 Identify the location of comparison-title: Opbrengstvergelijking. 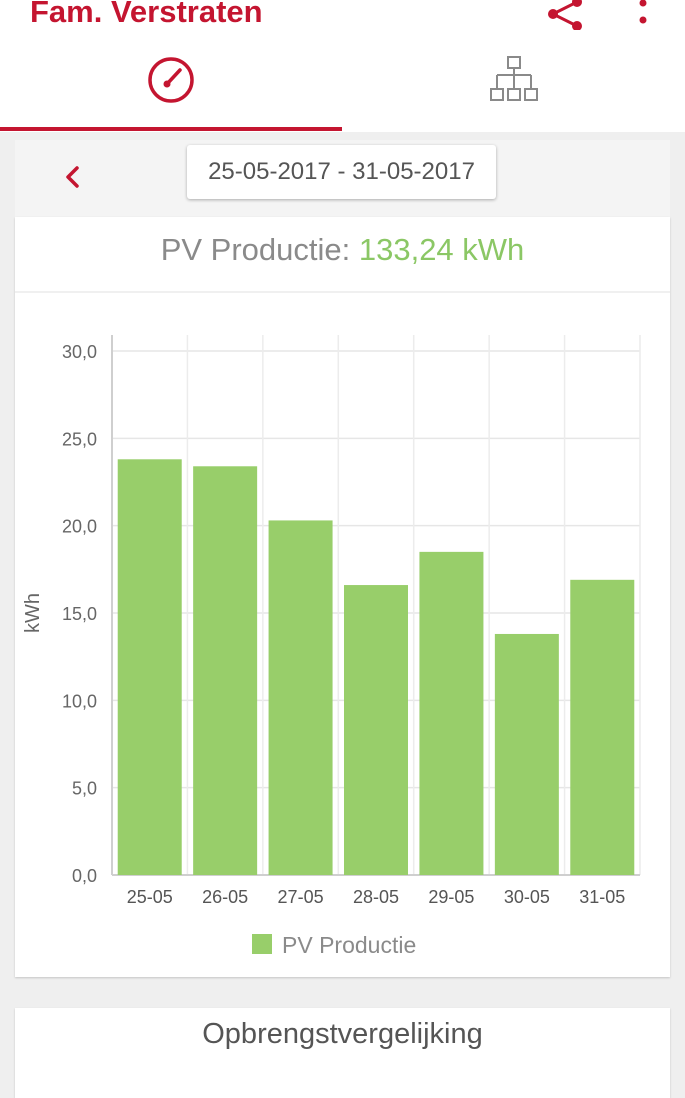
(342, 1034).